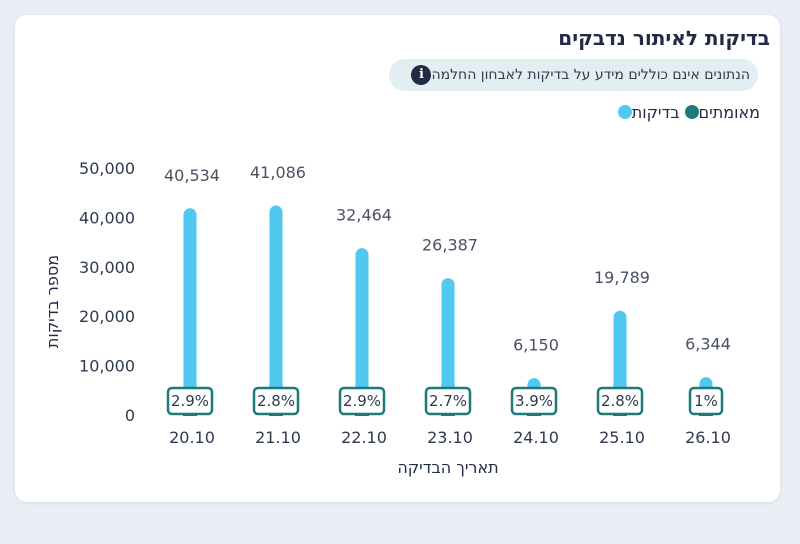 This screenshot has width=800, height=544. Describe the element at coordinates (52, 301) in the screenshot. I see `y-axis-title: מספר בדיקות` at that location.